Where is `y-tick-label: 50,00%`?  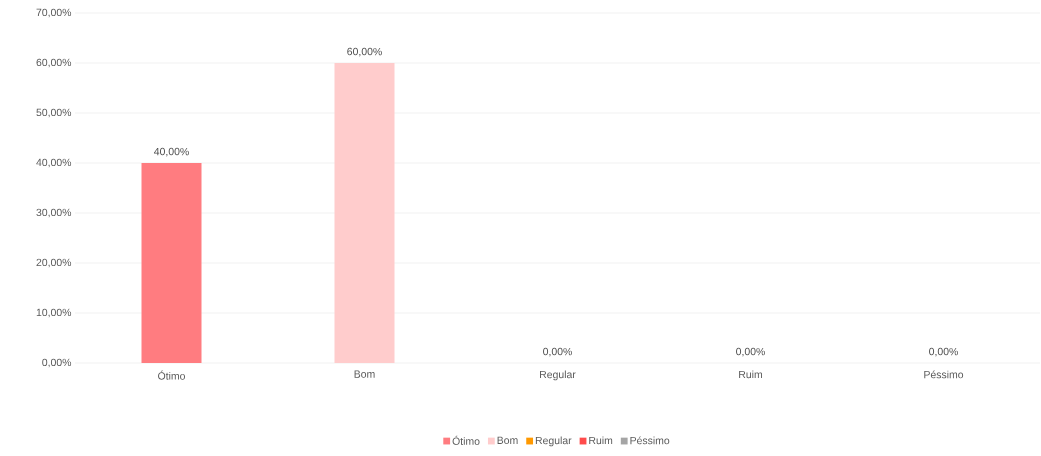 y-tick-label: 50,00% is located at coordinates (54, 113).